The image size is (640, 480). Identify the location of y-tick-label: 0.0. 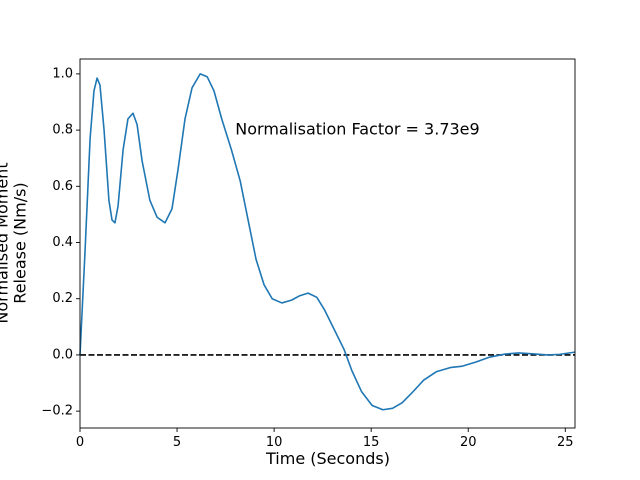
(62, 354).